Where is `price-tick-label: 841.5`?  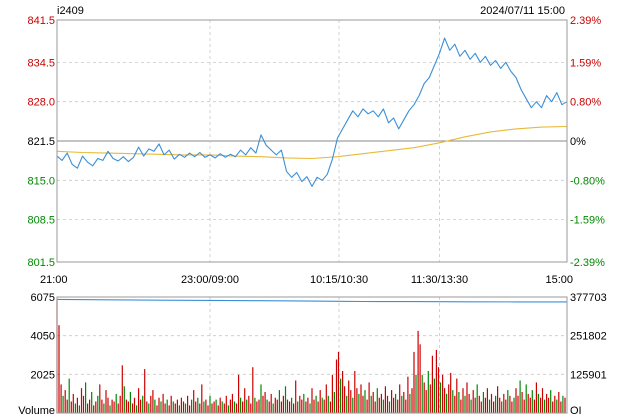
price-tick-label: 841.5 is located at coordinates (41, 21).